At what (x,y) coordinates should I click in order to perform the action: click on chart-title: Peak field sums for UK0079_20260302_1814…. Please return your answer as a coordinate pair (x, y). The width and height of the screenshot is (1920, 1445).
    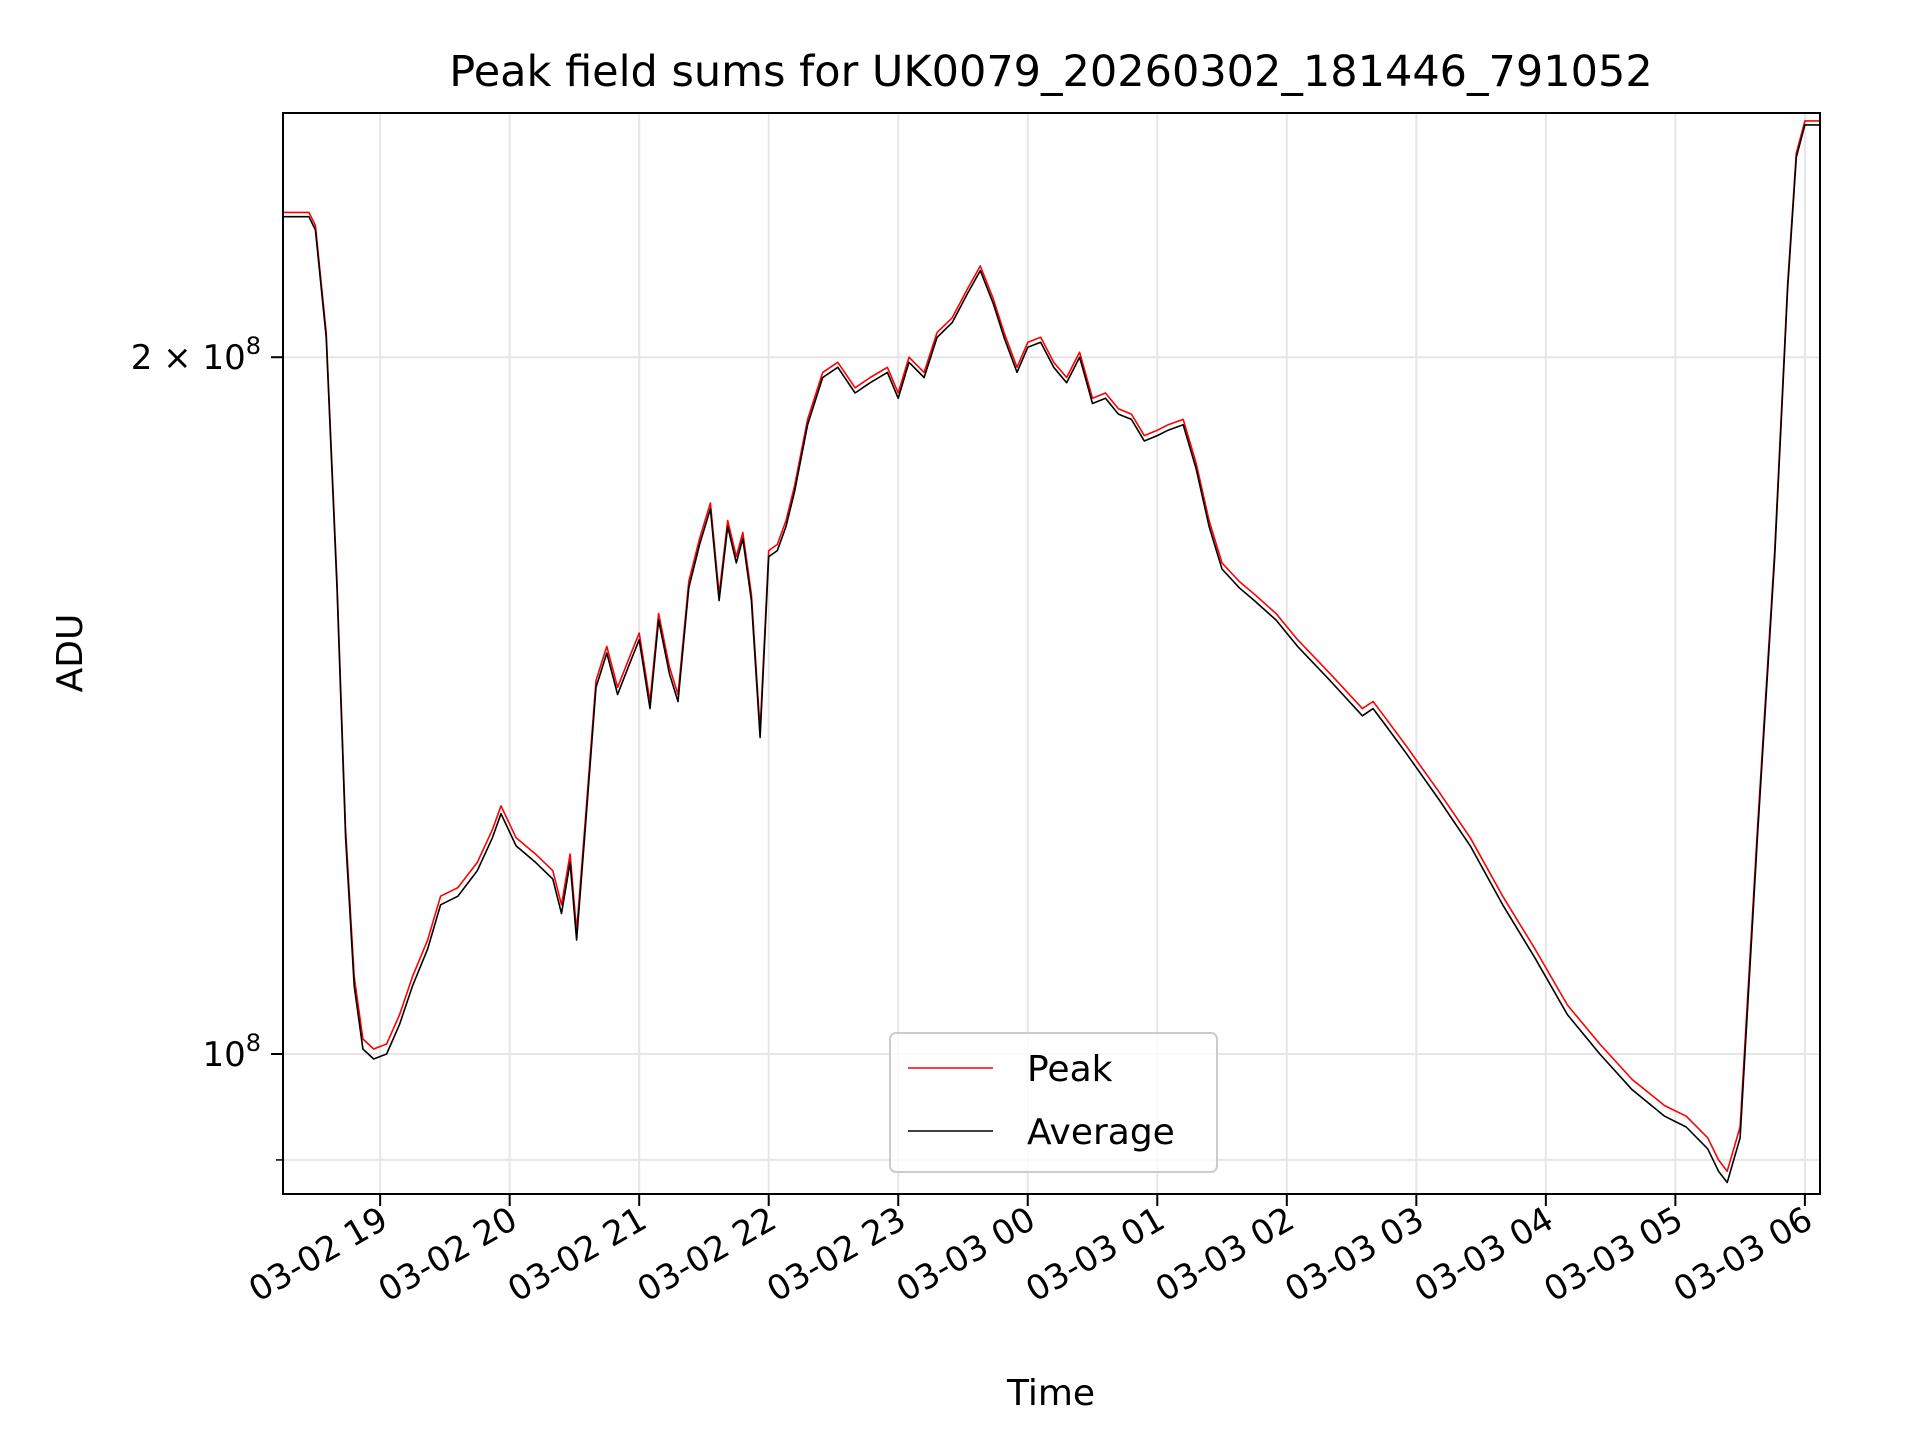
    Looking at the image, I should click on (1050, 72).